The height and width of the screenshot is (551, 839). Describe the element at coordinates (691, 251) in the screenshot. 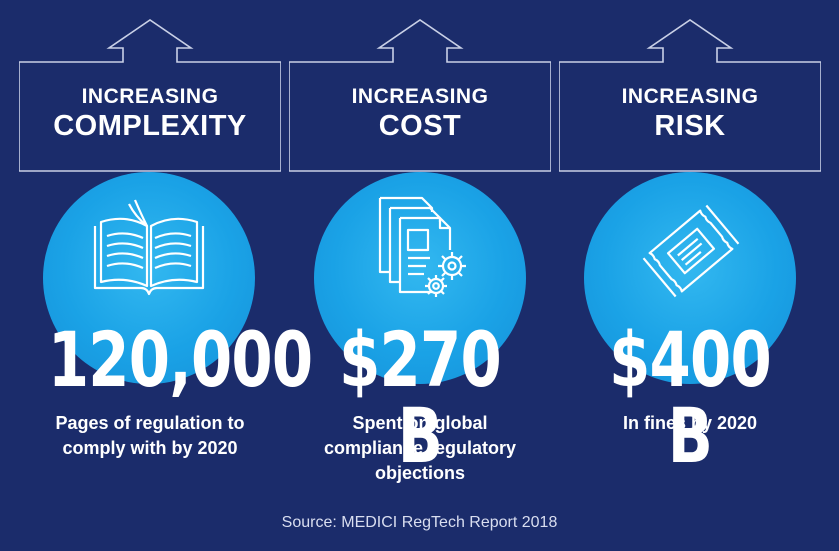

I see `ticket-icon` at that location.